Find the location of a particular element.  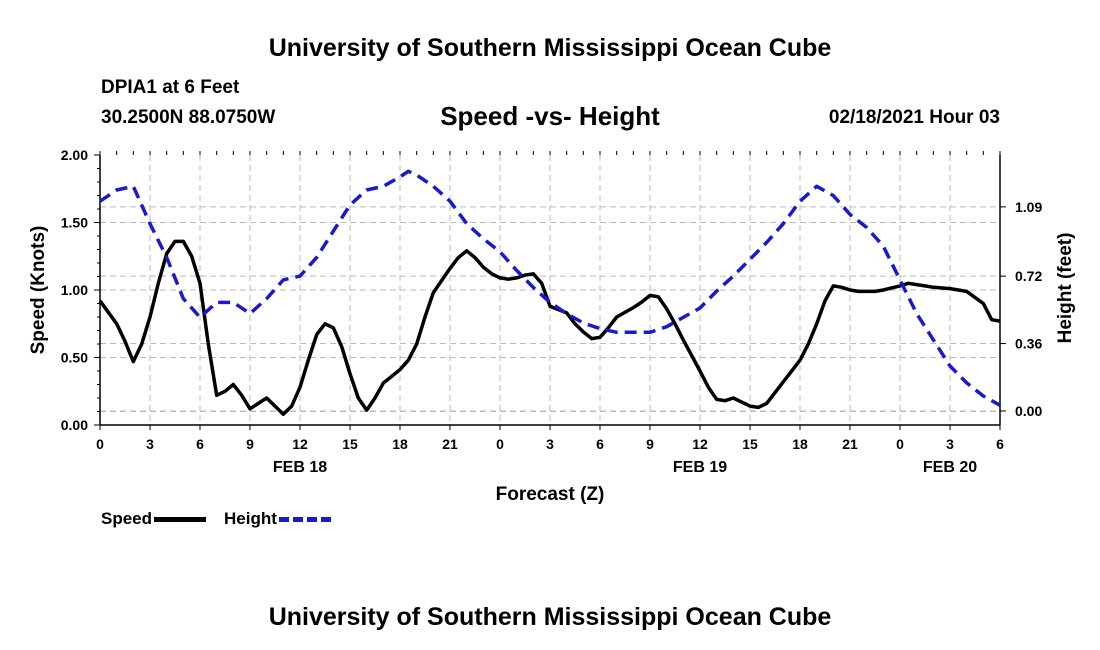

legend-speed-label: Speed is located at coordinates (127, 518).